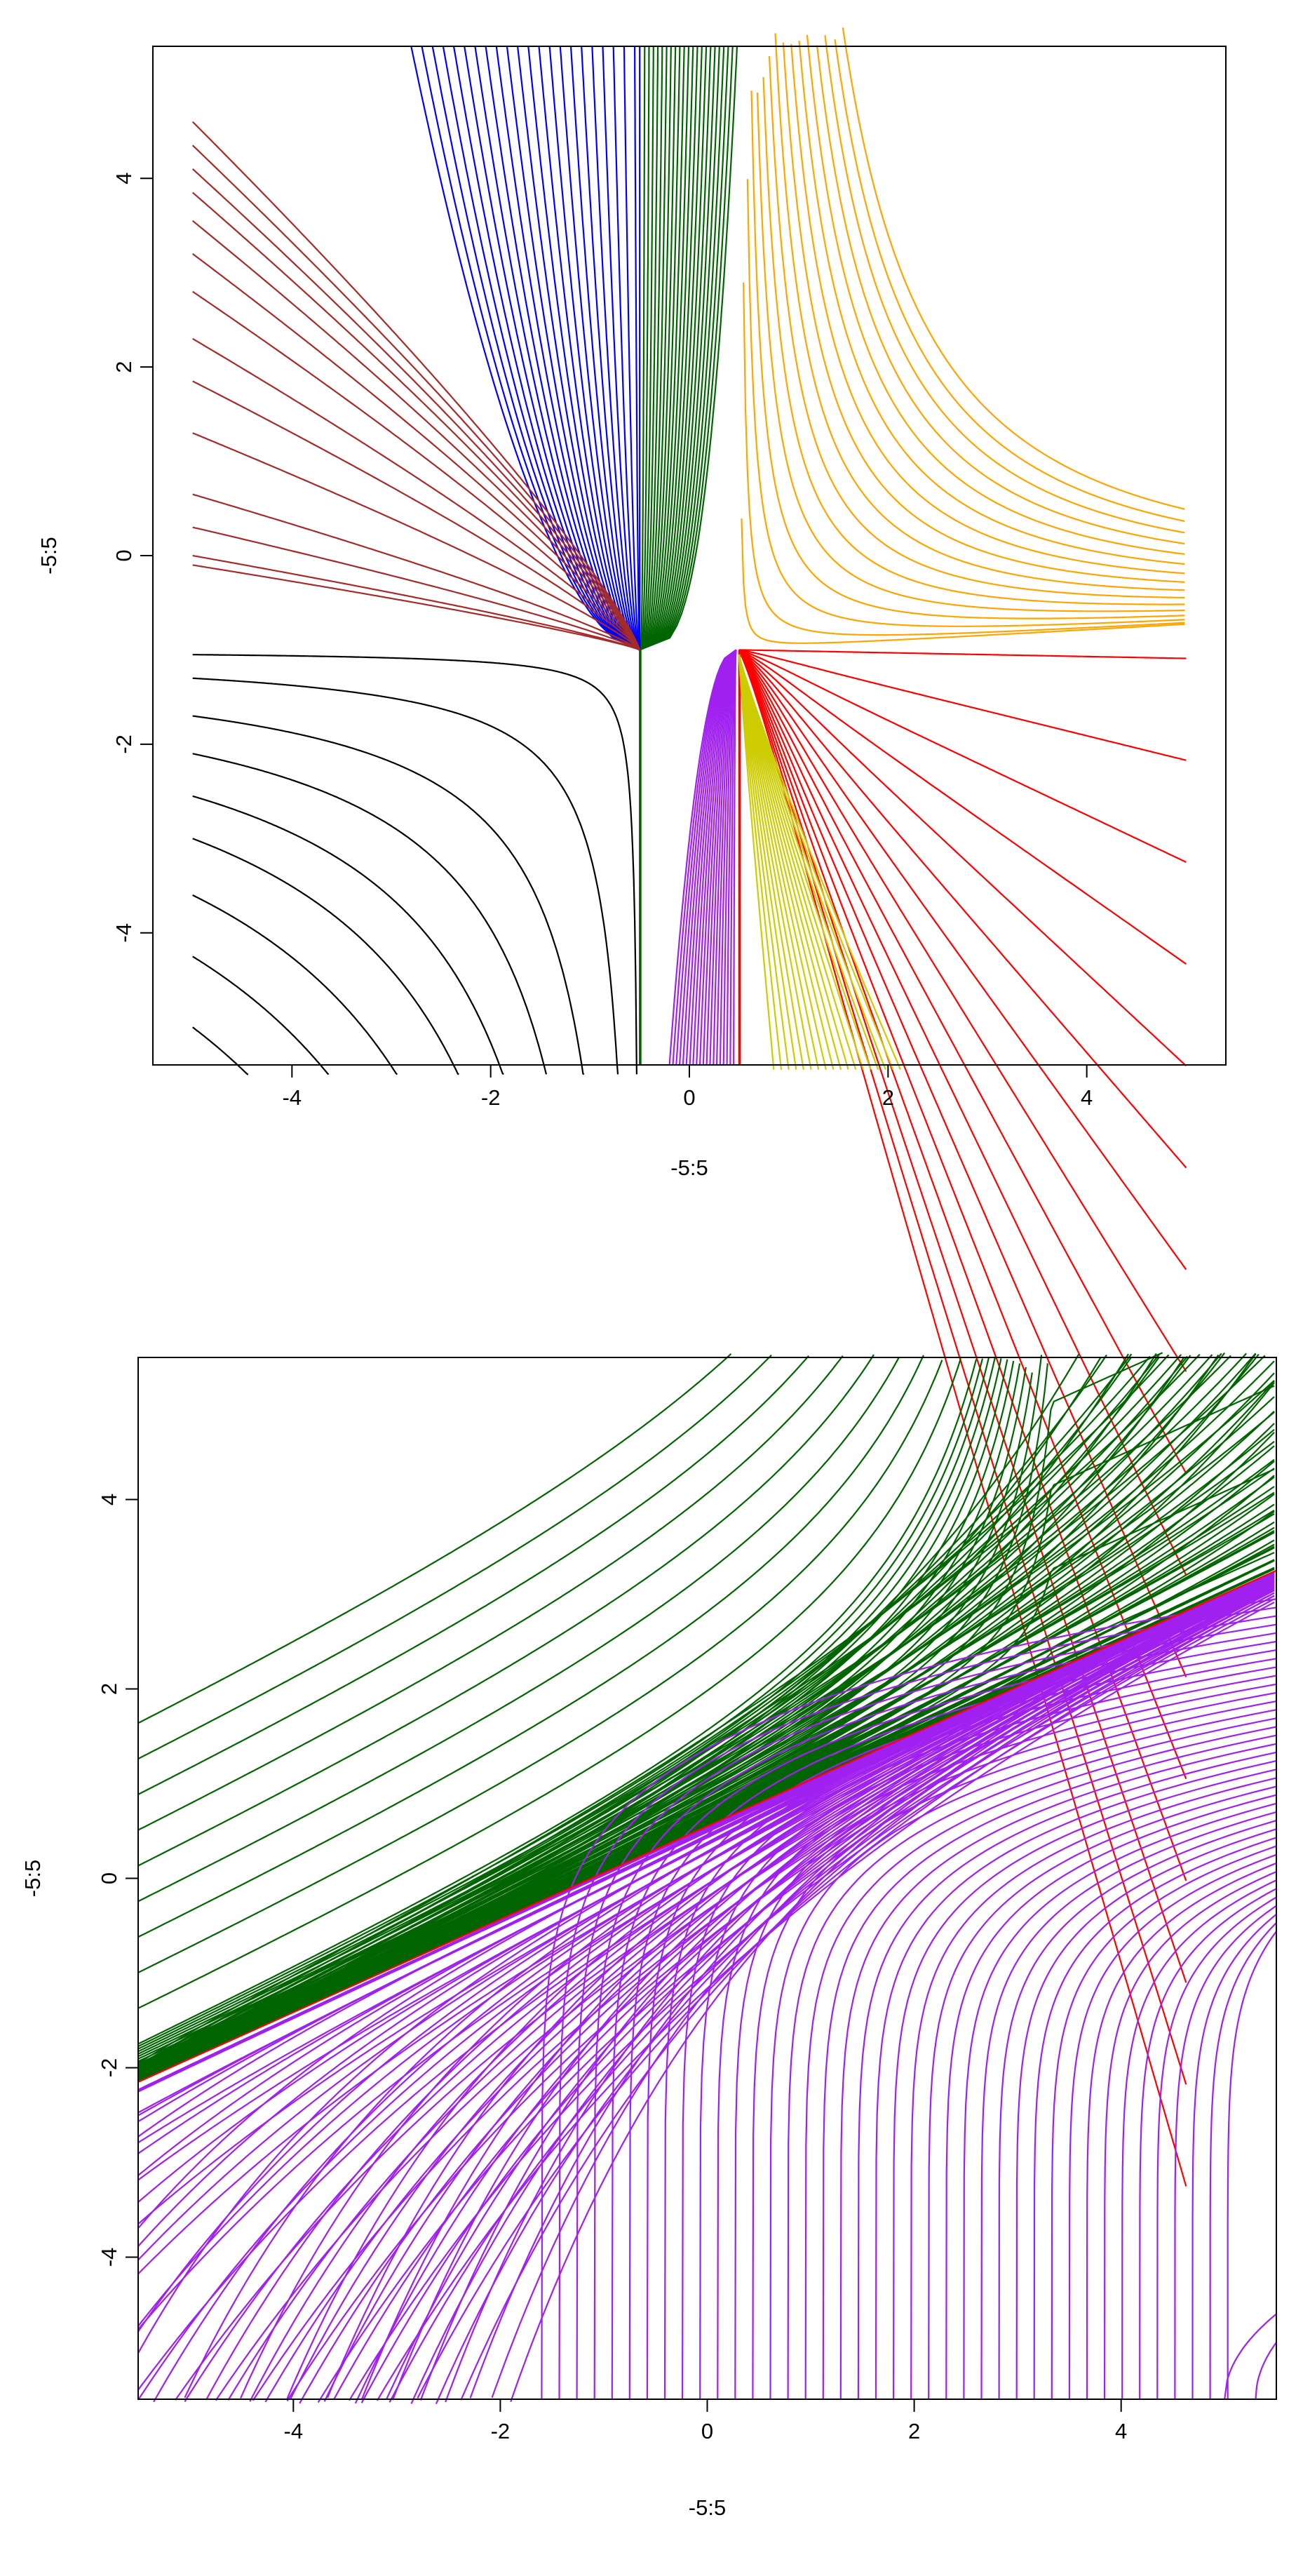 The height and width of the screenshot is (2576, 1310). Describe the element at coordinates (294, 2431) in the screenshot. I see `x-tick-label: -4` at that location.